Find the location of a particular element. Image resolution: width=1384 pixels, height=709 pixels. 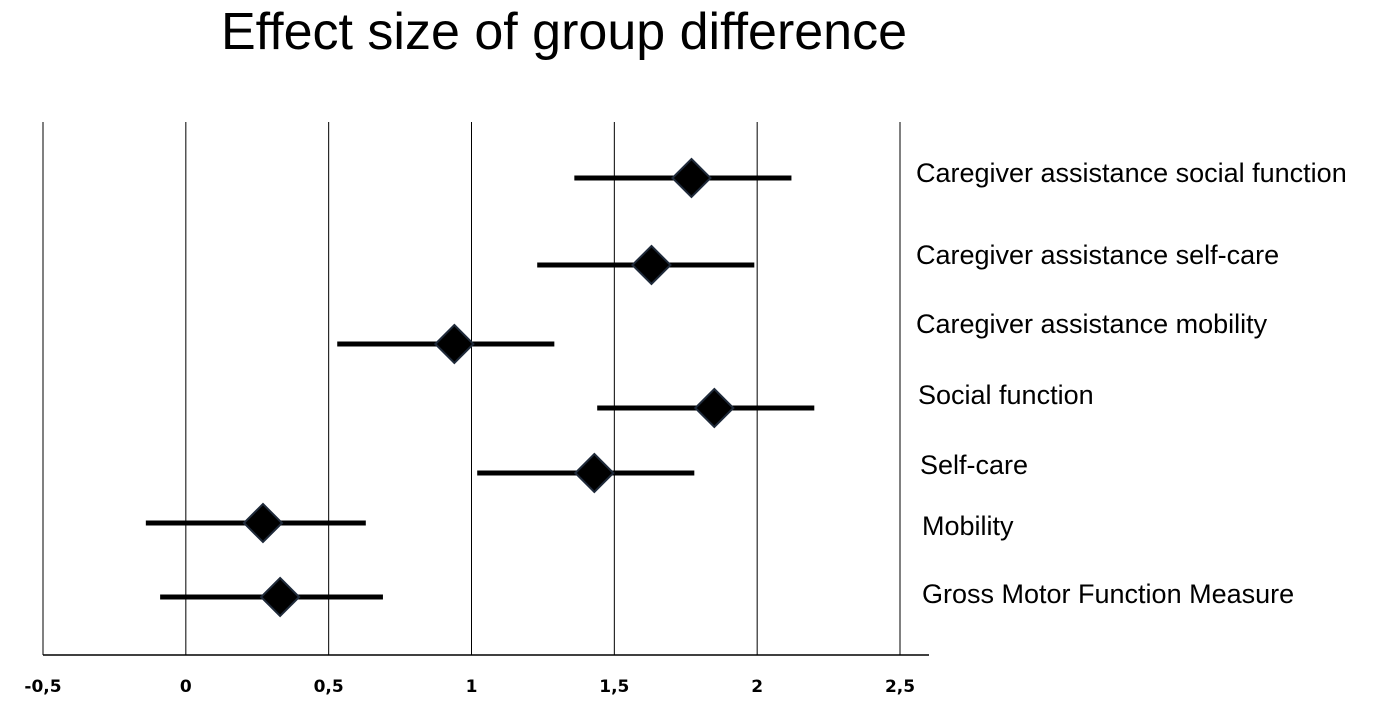

category-label: Caregiver assistance social function is located at coordinates (1131, 173).